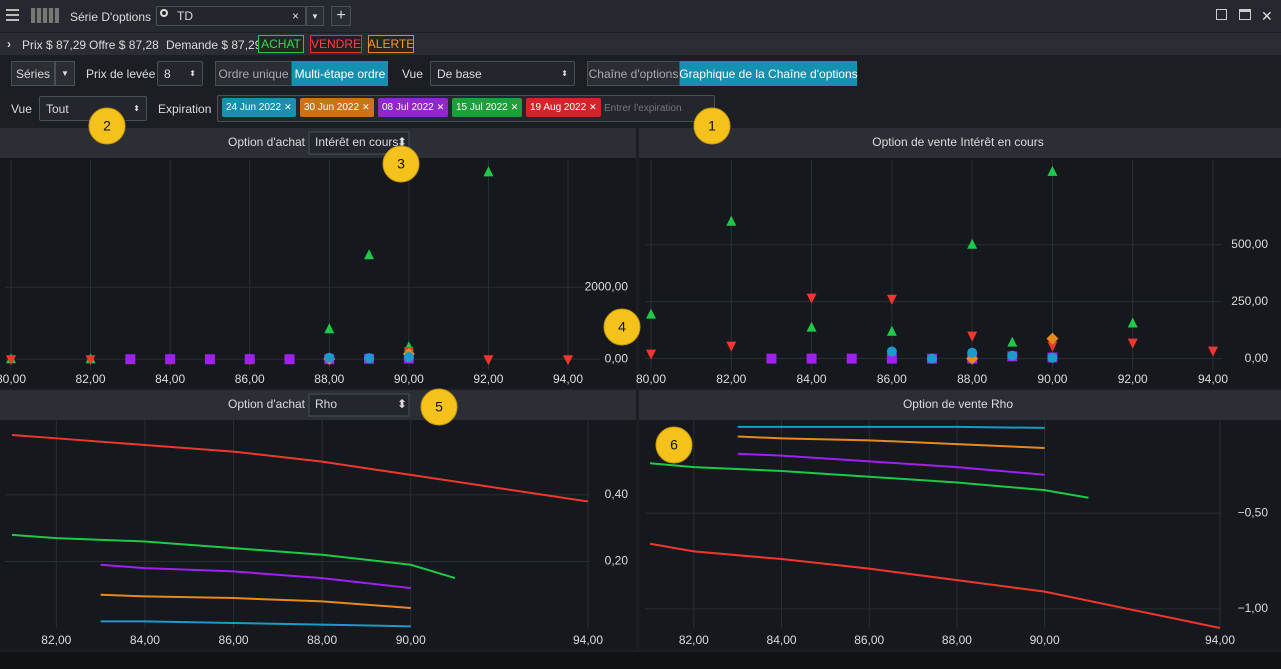 Image resolution: width=1281 pixels, height=669 pixels. What do you see at coordinates (459, 74) in the screenshot?
I see `view-value: De base` at bounding box center [459, 74].